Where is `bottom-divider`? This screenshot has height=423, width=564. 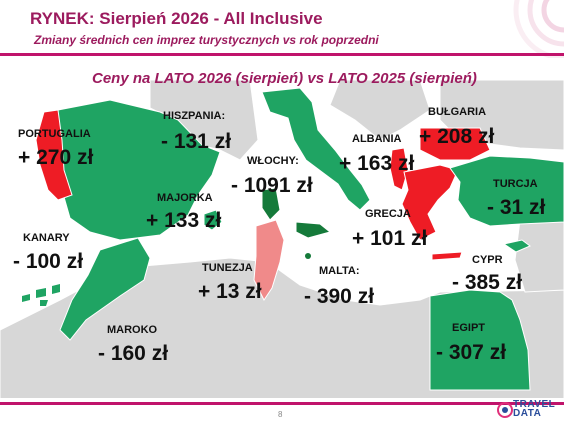
bottom-divider is located at coordinates (282, 403).